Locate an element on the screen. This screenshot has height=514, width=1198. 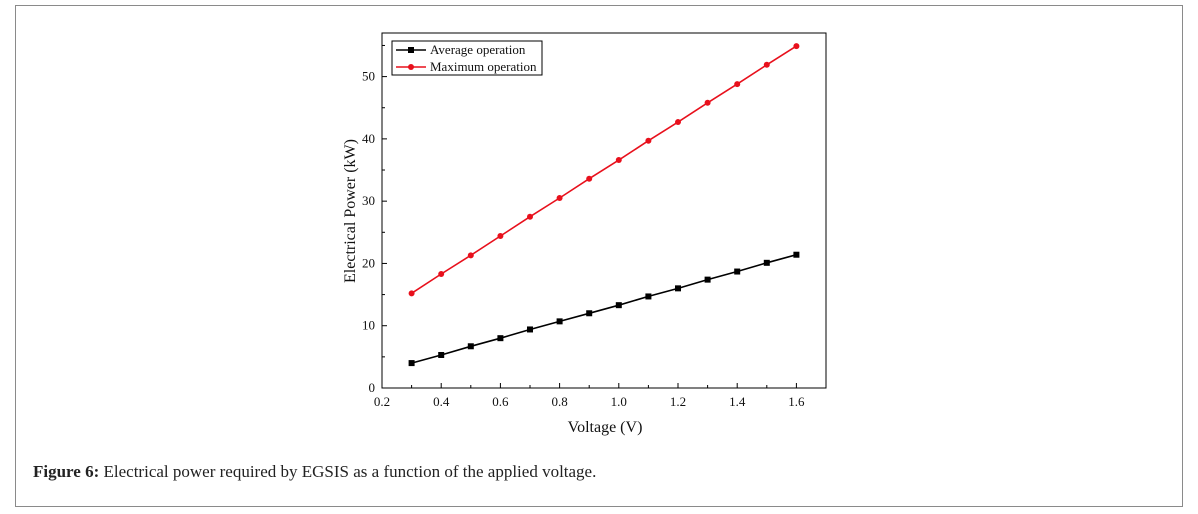
legend-label: Average operation is located at coordinates (478, 49).